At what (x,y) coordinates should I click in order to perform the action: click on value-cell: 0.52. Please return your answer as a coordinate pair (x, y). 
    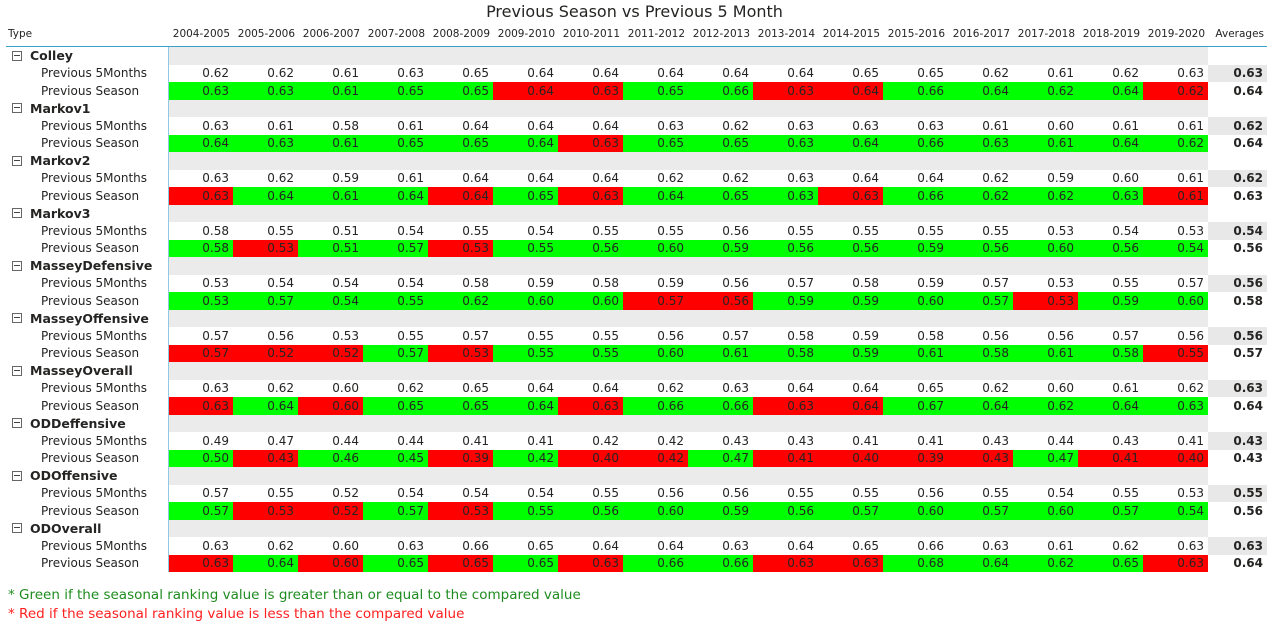
    Looking at the image, I should click on (265, 353).